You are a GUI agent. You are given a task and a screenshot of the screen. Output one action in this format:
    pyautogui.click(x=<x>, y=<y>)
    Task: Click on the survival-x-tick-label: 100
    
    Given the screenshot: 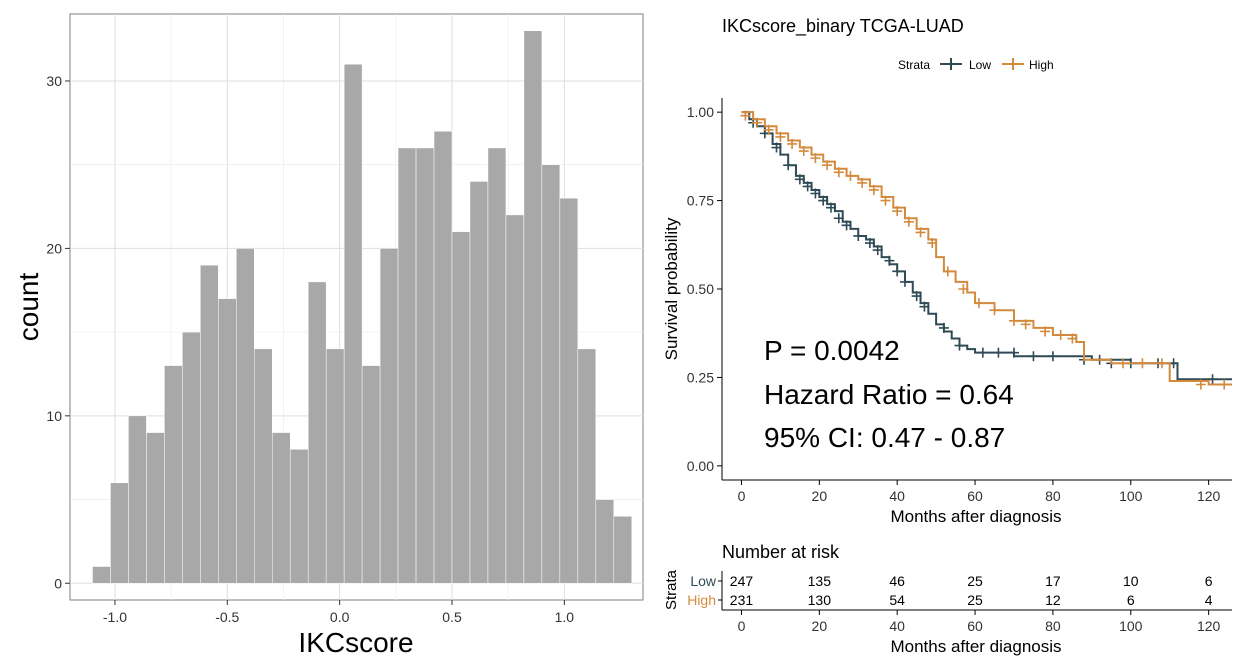 What is the action you would take?
    pyautogui.click(x=1131, y=496)
    